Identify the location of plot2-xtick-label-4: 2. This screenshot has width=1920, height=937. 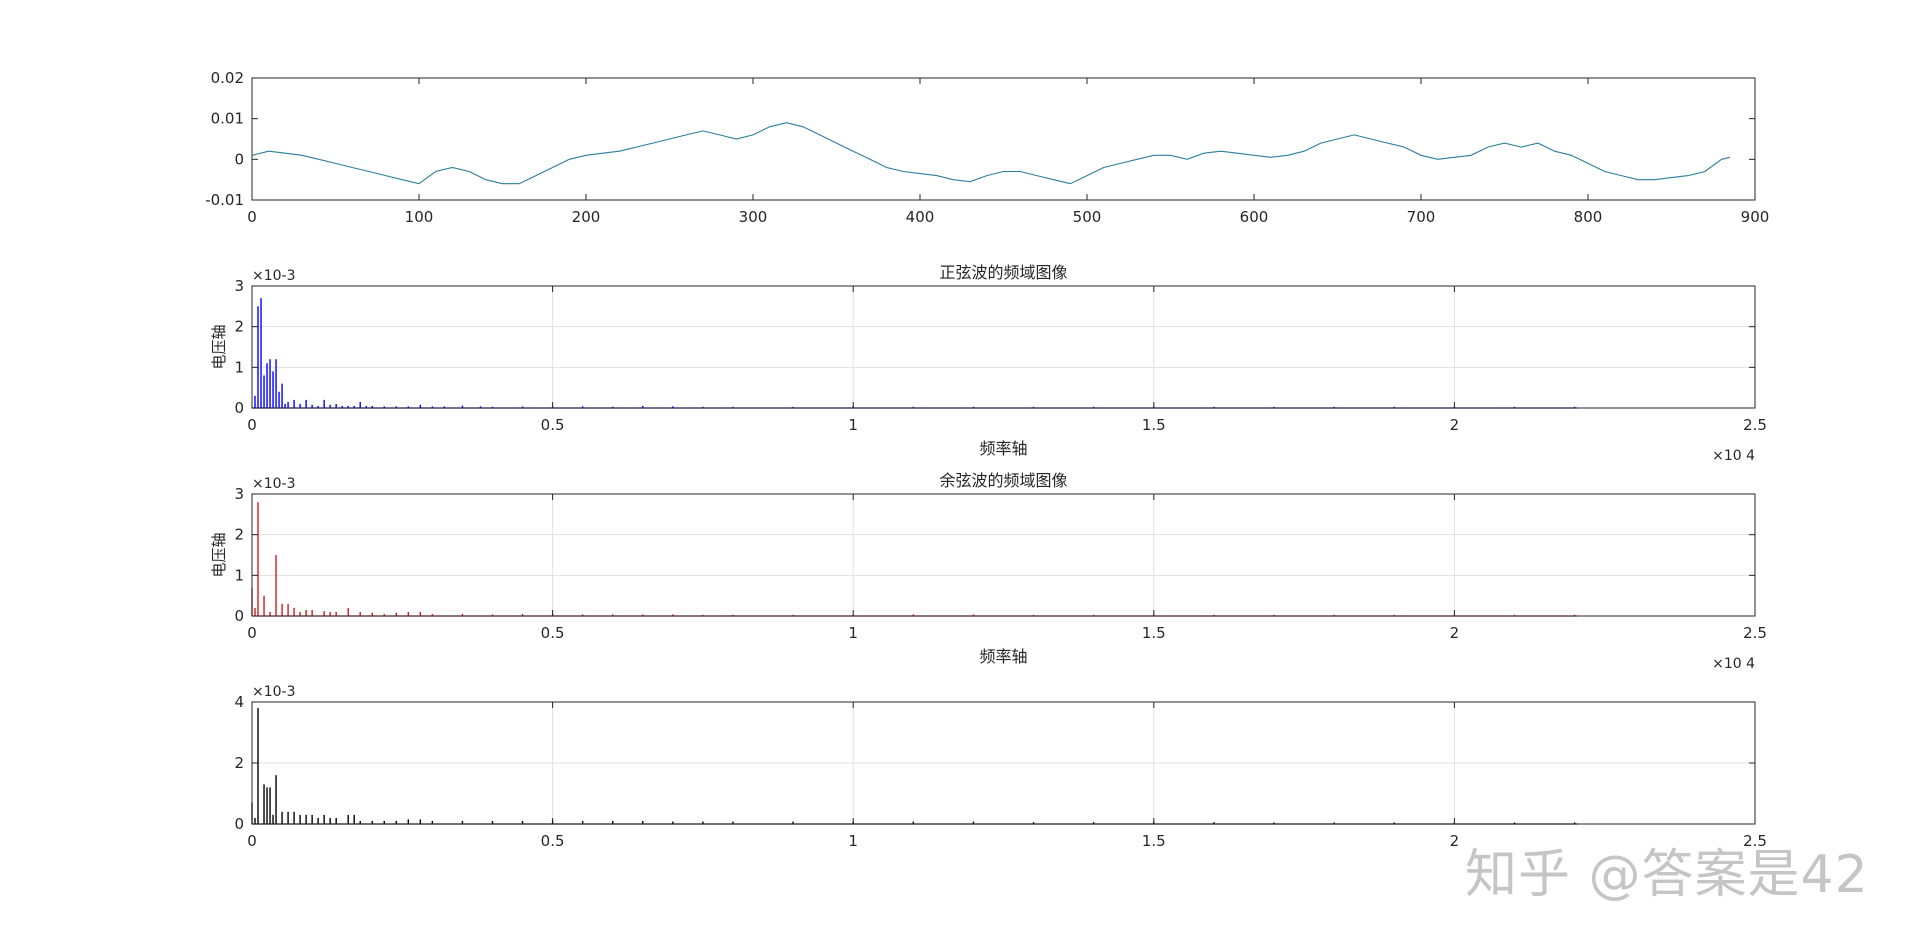
(1455, 425).